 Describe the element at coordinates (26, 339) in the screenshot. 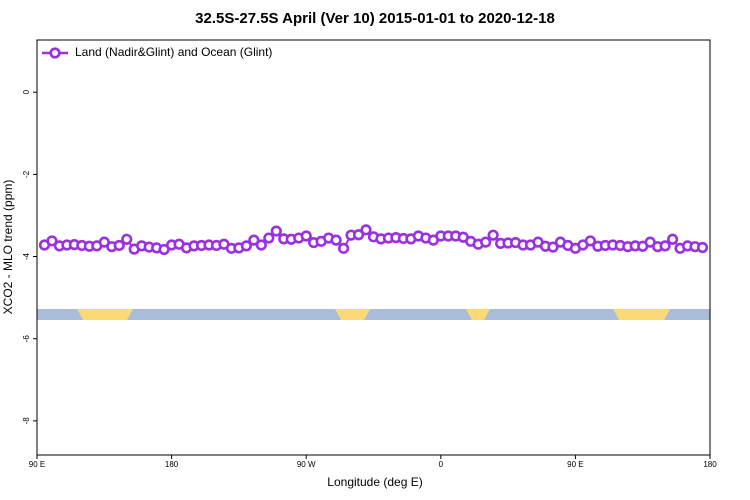

I see `y-tick-label: -6` at that location.